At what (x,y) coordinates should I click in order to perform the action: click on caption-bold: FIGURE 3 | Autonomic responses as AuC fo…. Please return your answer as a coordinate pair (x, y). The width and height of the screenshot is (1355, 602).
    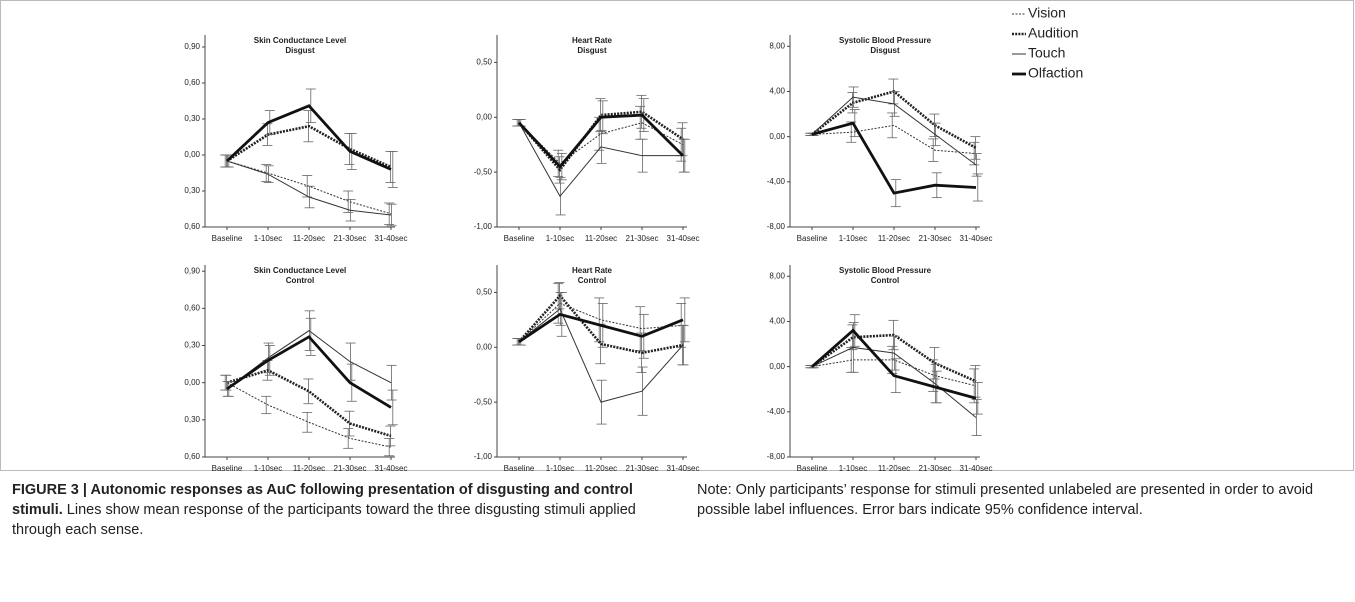
    Looking at the image, I should click on (322, 500).